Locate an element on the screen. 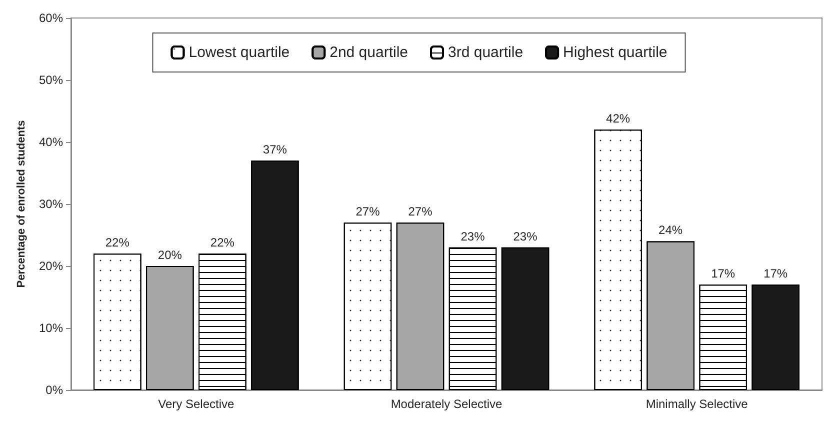 The height and width of the screenshot is (426, 838). y-tick-label: 30% is located at coordinates (51, 204).